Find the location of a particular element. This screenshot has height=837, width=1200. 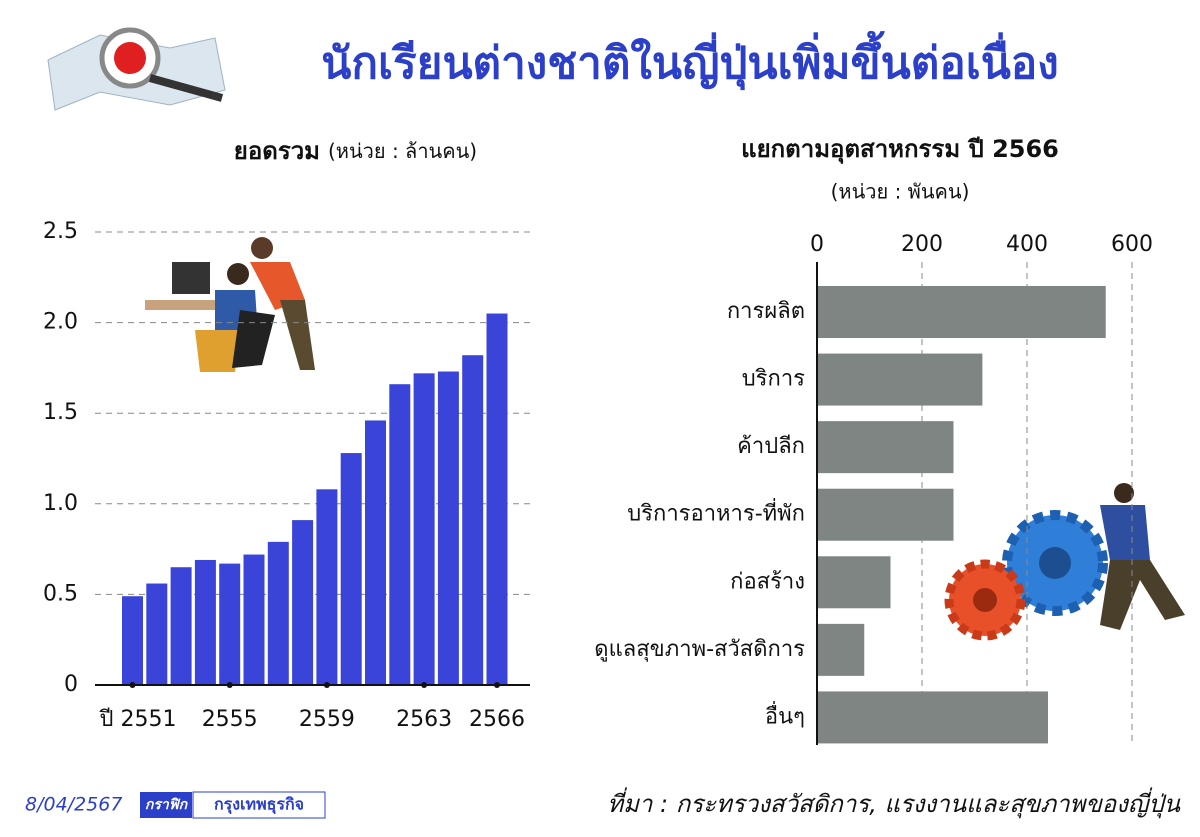

credit-badge is located at coordinates (166, 805).